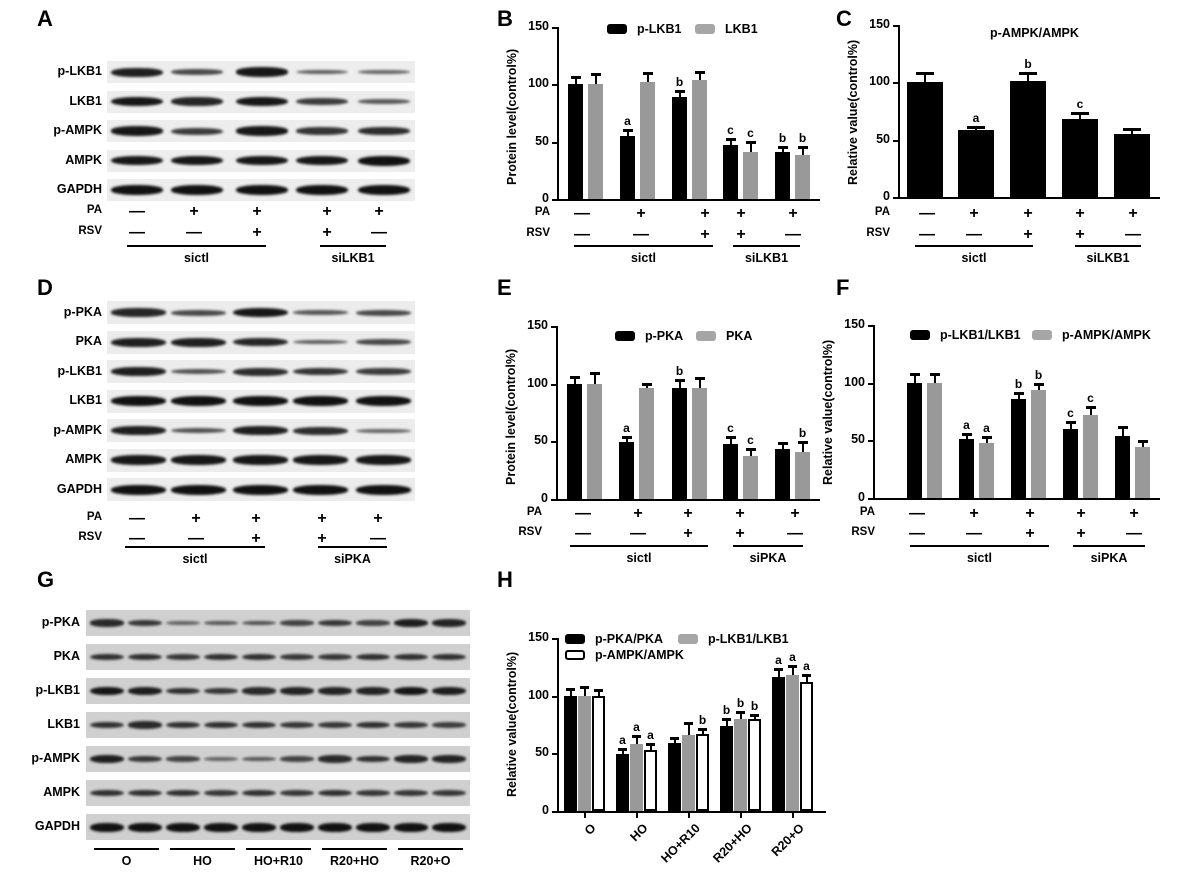 This screenshot has height=873, width=1200. What do you see at coordinates (505, 579) in the screenshot?
I see `panel-letter-h: H` at bounding box center [505, 579].